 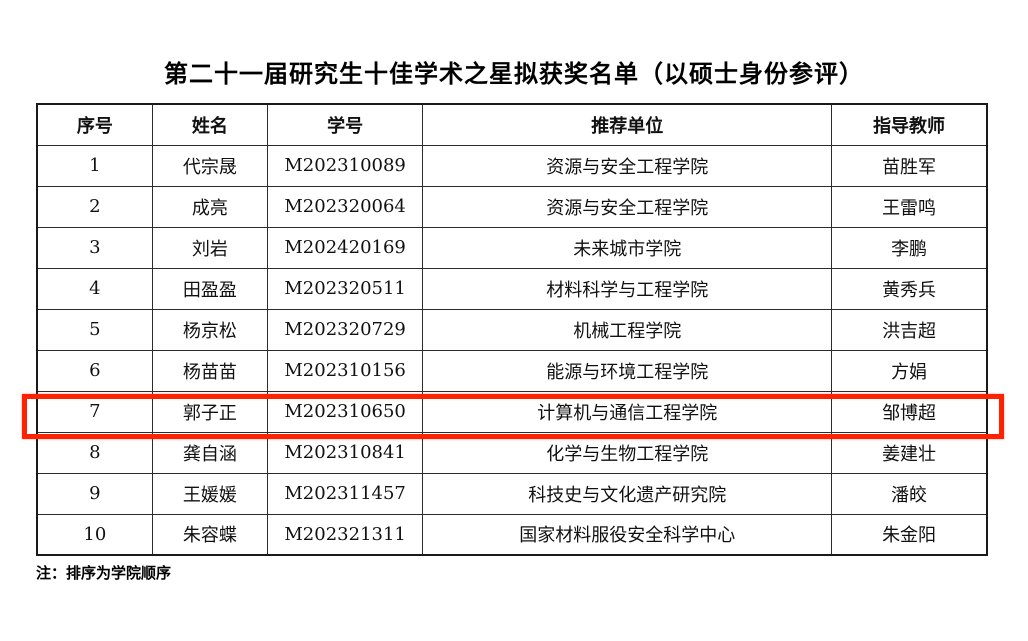 What do you see at coordinates (94, 124) in the screenshot?
I see `header-seq: 序号` at bounding box center [94, 124].